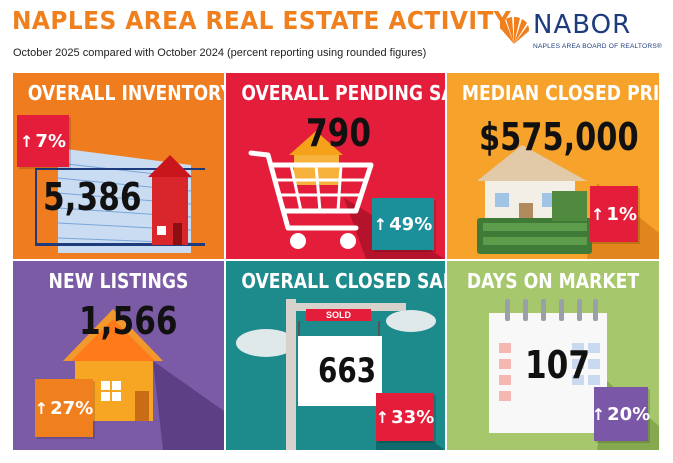 Image resolution: width=673 pixels, height=463 pixels. Describe the element at coordinates (335, 166) in the screenshot. I see `tile-overall-pending-sales: OVERALL PENDING SALES 790 ↑ 49%` at that location.